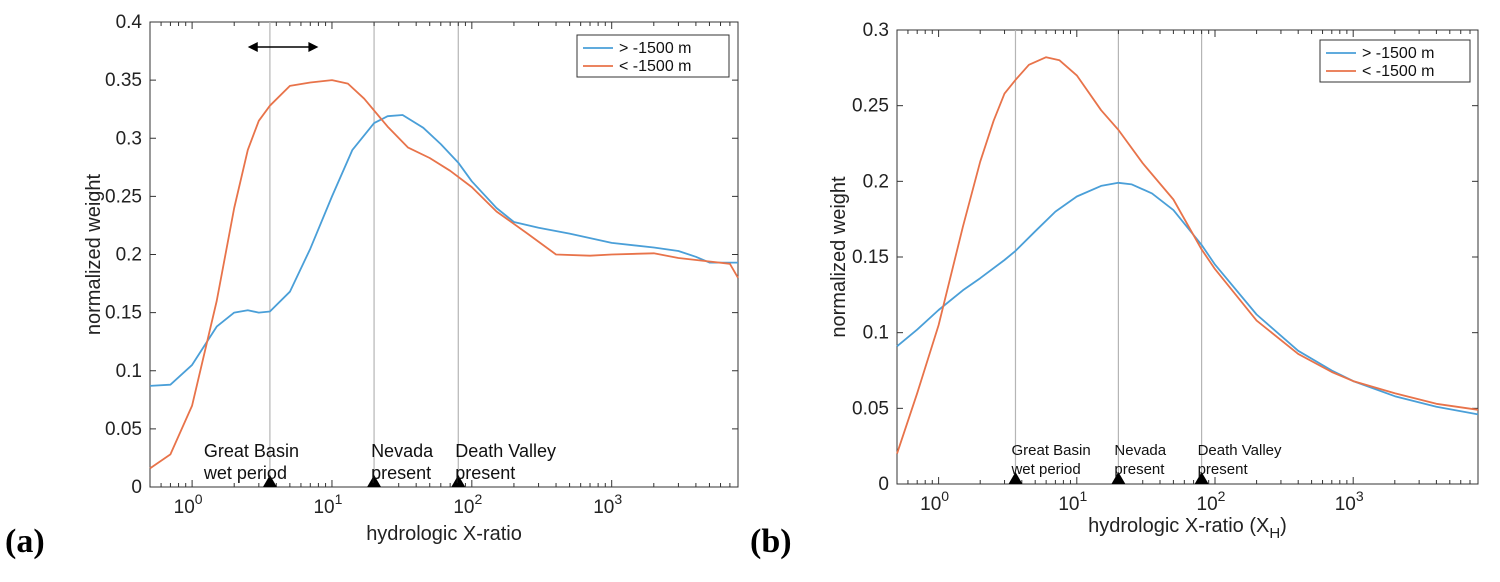  I want to click on panel-label: (b), so click(771, 541).